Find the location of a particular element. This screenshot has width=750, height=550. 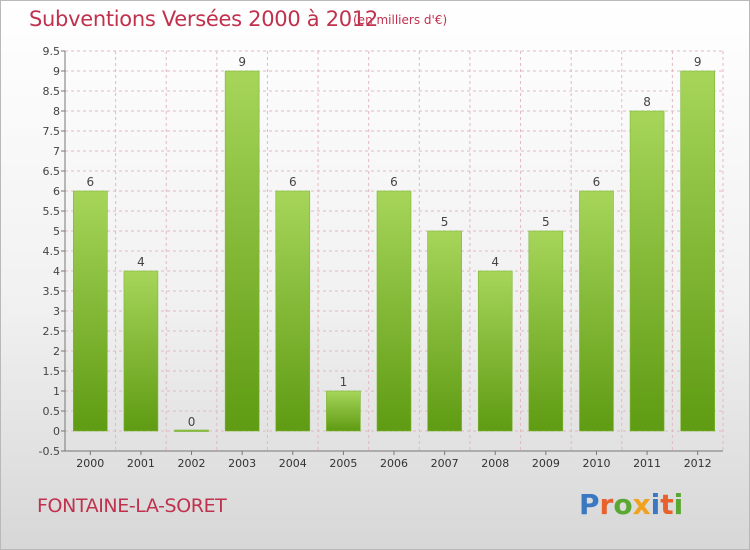

x-tick-label: 2011 is located at coordinates (647, 463).